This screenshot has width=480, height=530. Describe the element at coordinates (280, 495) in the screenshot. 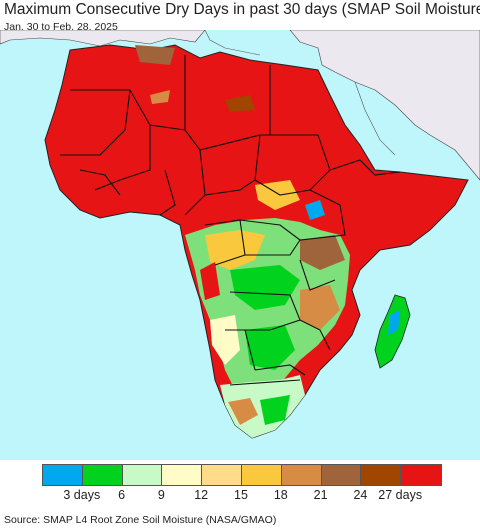

I see `legend-tick-label: 18` at that location.